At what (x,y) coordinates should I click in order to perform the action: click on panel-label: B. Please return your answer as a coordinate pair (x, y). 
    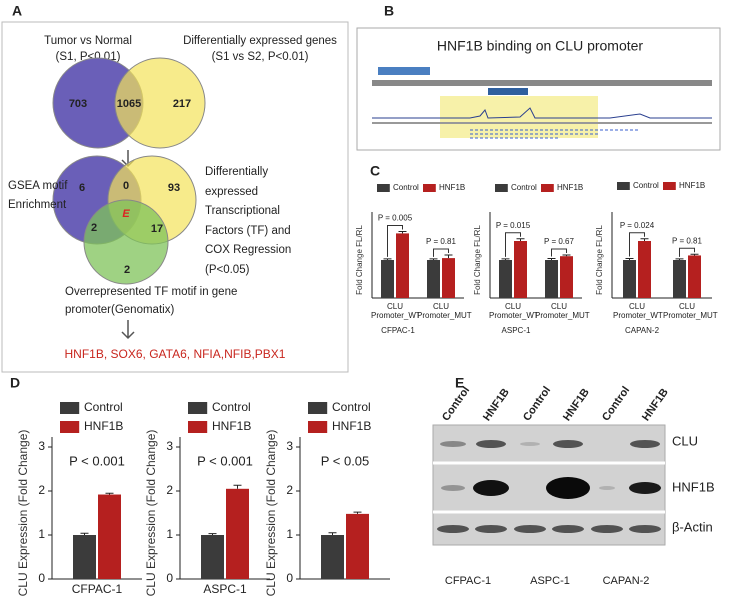
    Looking at the image, I should click on (389, 11).